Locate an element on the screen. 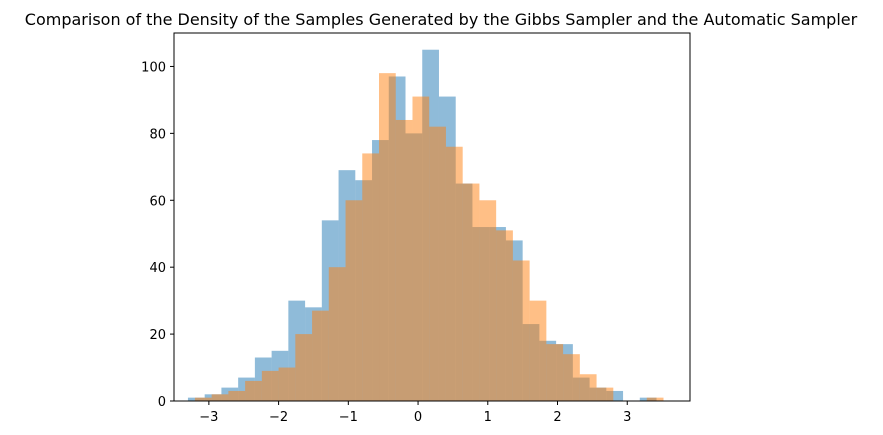 Image resolution: width=883 pixels, height=435 pixels. x-tick-label: 2 is located at coordinates (557, 417).